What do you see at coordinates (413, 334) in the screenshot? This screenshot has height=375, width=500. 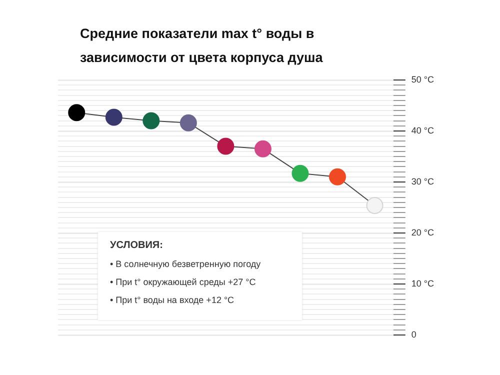 I see `y-tick-label: 0` at bounding box center [413, 334].